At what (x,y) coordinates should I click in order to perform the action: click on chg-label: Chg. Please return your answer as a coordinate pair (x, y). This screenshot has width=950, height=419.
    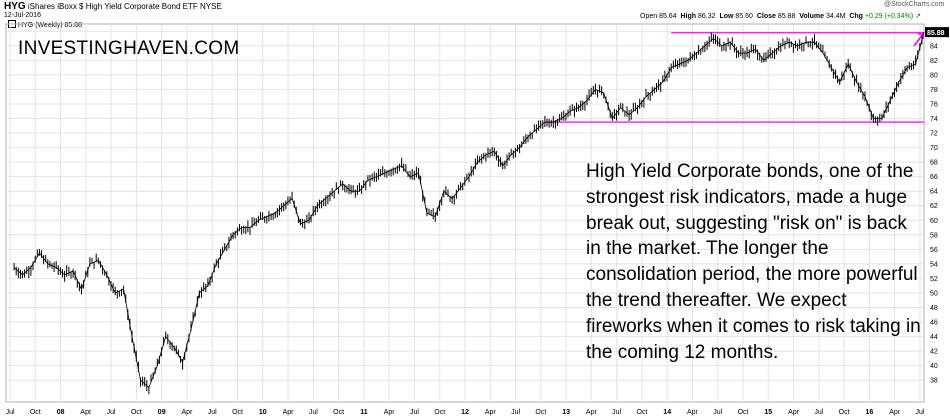
    Looking at the image, I should click on (856, 16).